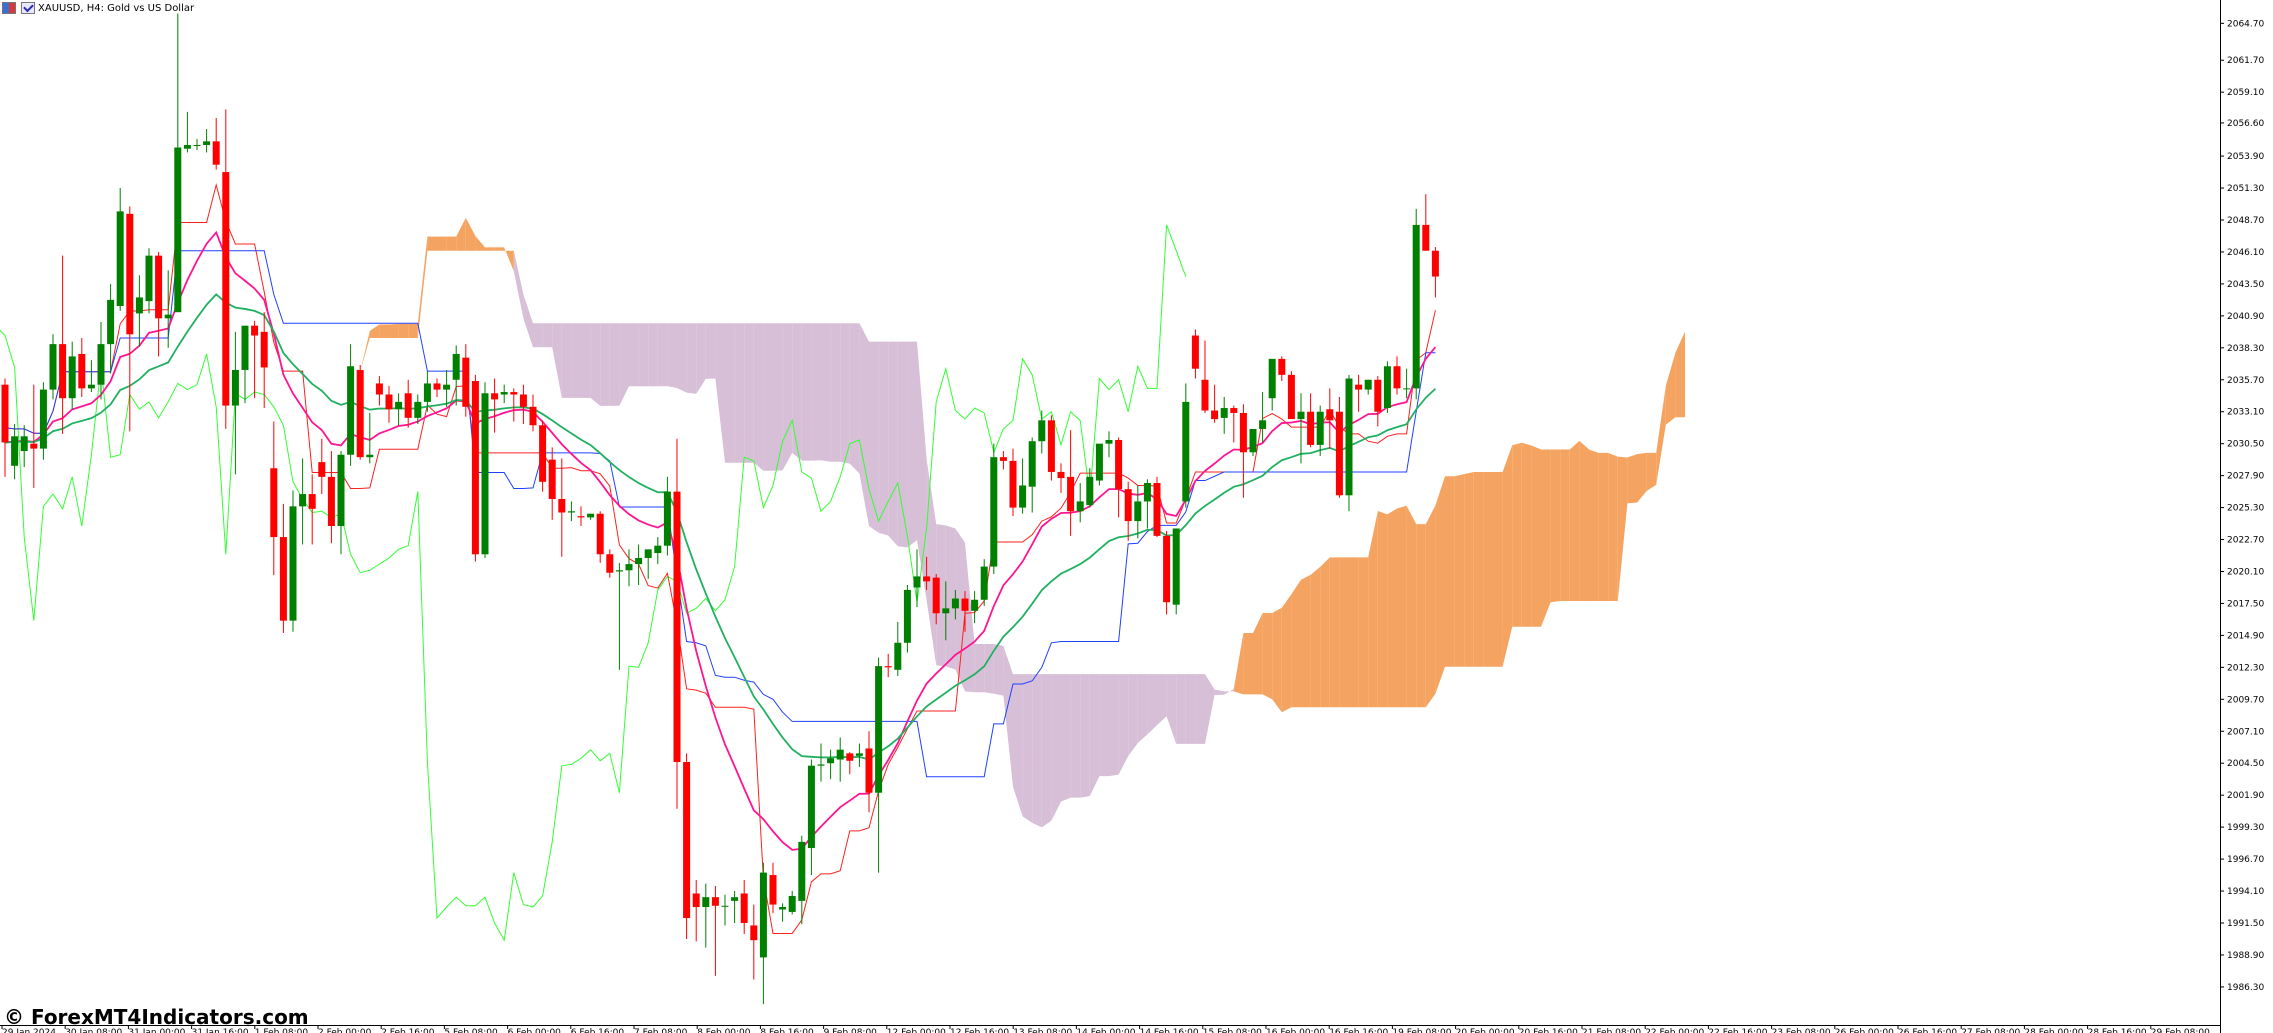 The height and width of the screenshot is (1033, 2273). Describe the element at coordinates (2245, 700) in the screenshot. I see `price-tick-label: 2009.70` at that location.